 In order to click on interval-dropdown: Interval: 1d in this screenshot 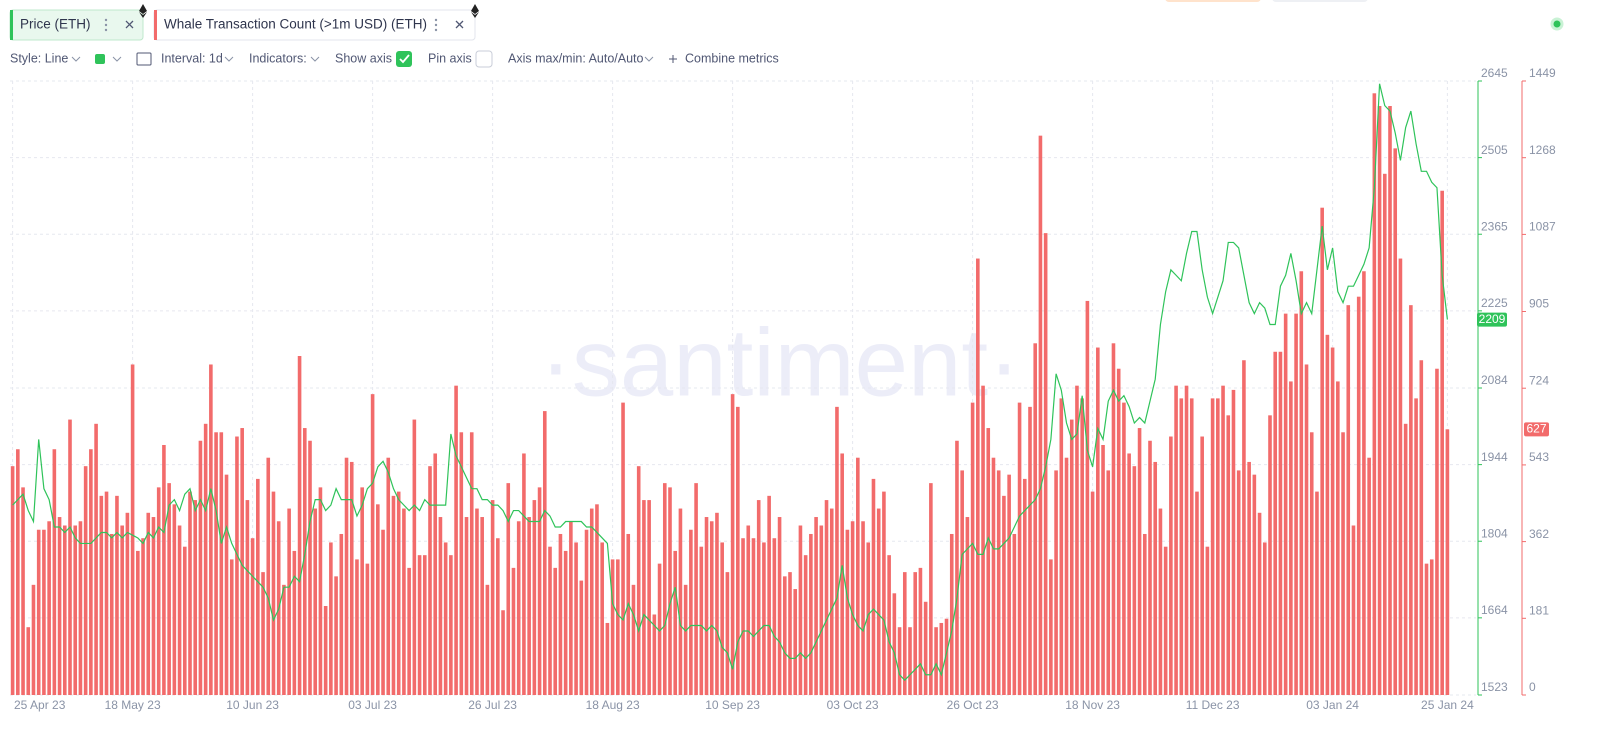, I will do `click(192, 58)`.